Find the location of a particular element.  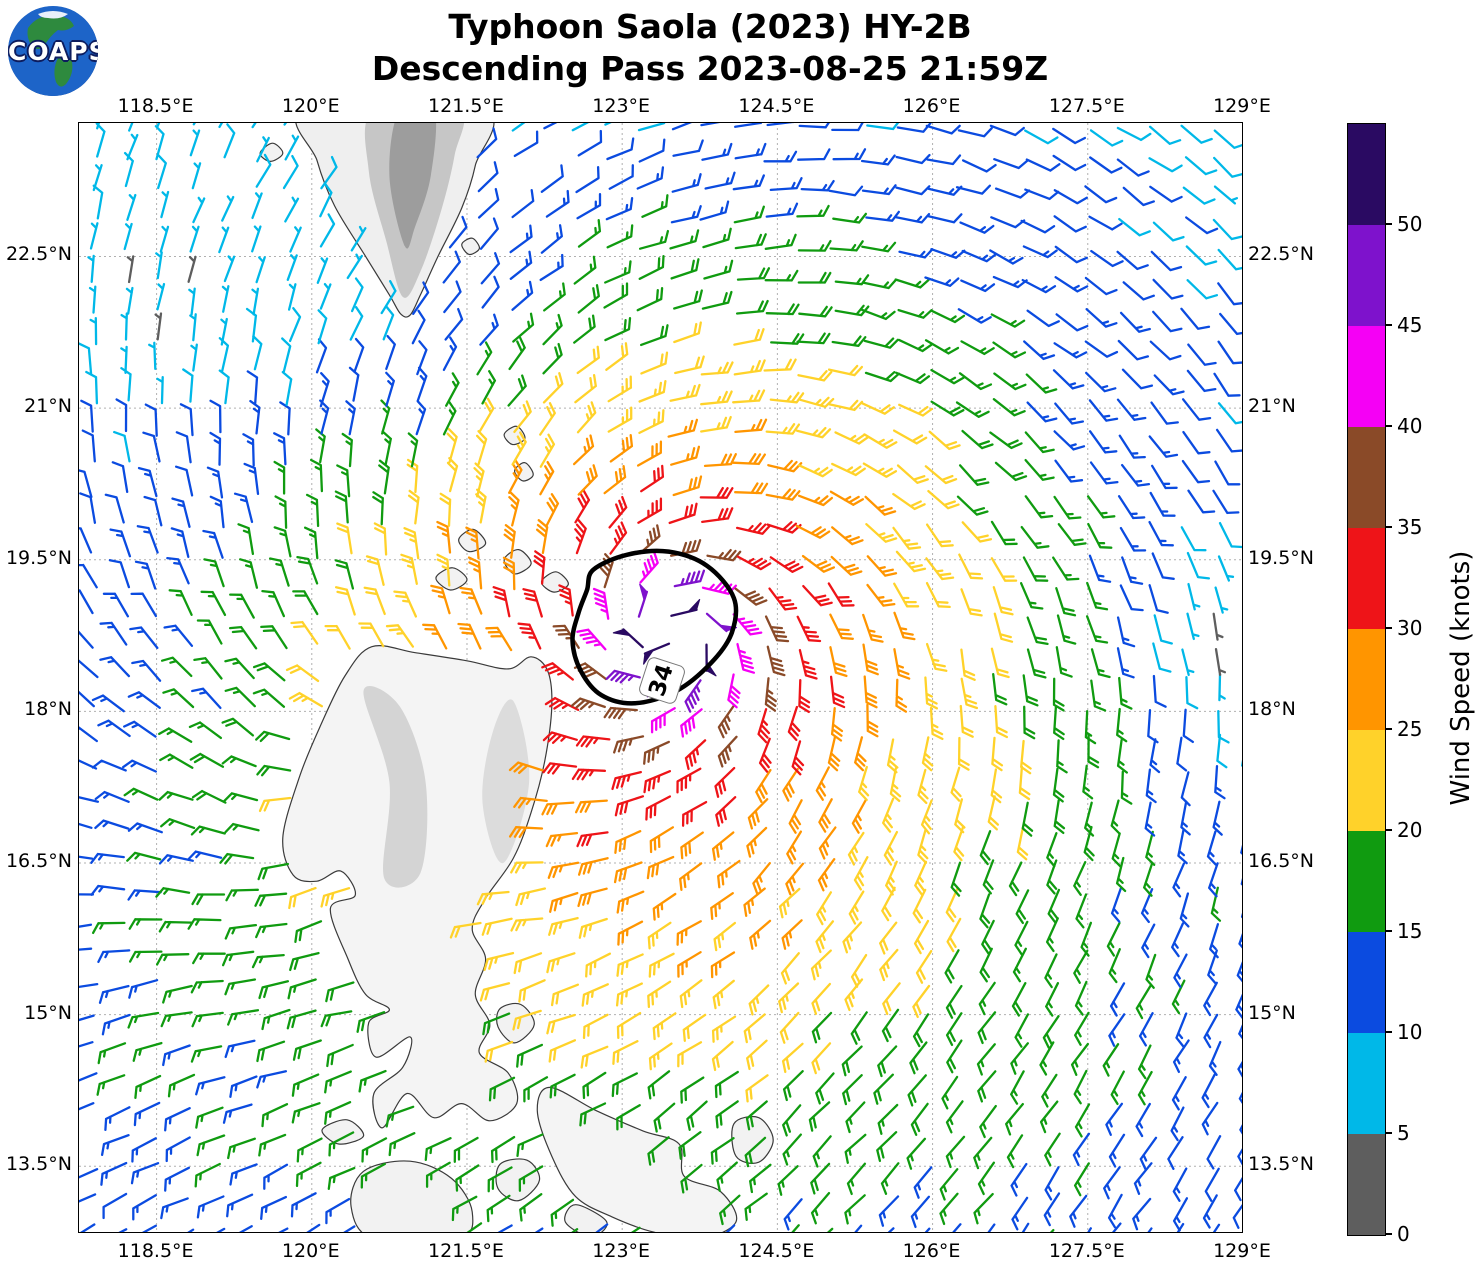

lon-tick-bottom: 120°E is located at coordinates (310, 1251).